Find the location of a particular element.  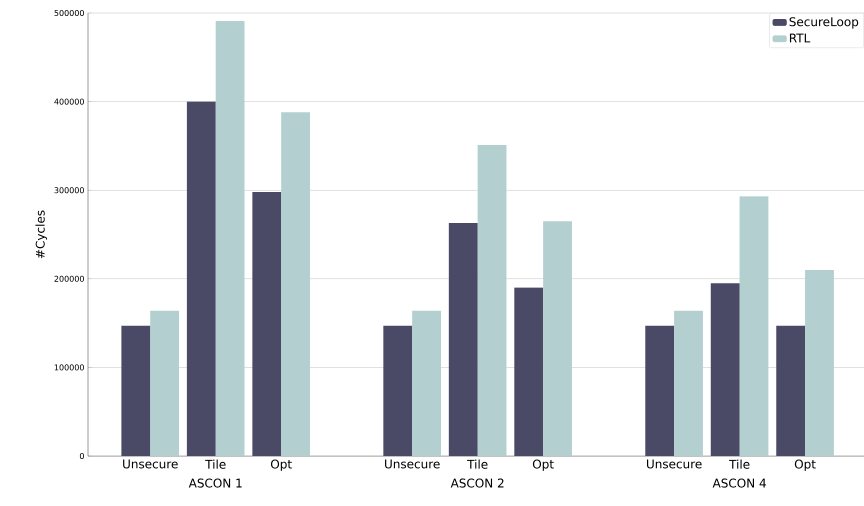

y-tick-label: 300000 is located at coordinates (69, 190).